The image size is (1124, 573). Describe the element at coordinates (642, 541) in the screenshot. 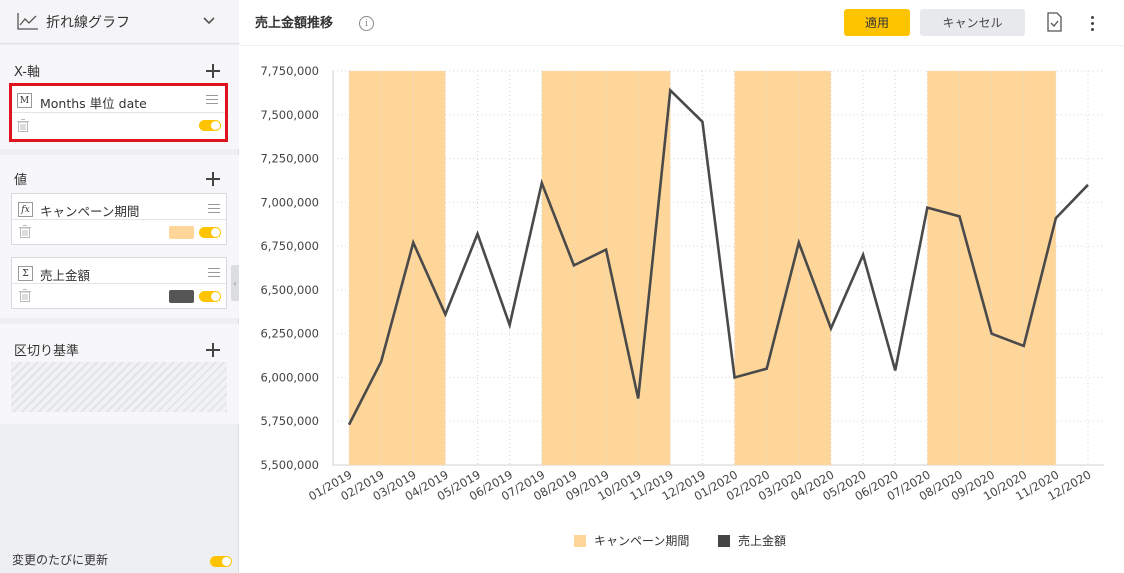

I see `legend-label: キャンペーン期間` at that location.